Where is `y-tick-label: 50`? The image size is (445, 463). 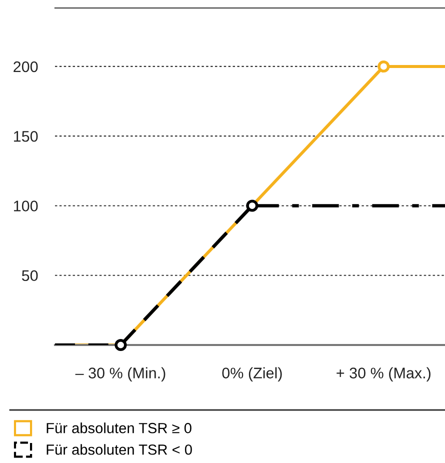 y-tick-label: 50 is located at coordinates (30, 276).